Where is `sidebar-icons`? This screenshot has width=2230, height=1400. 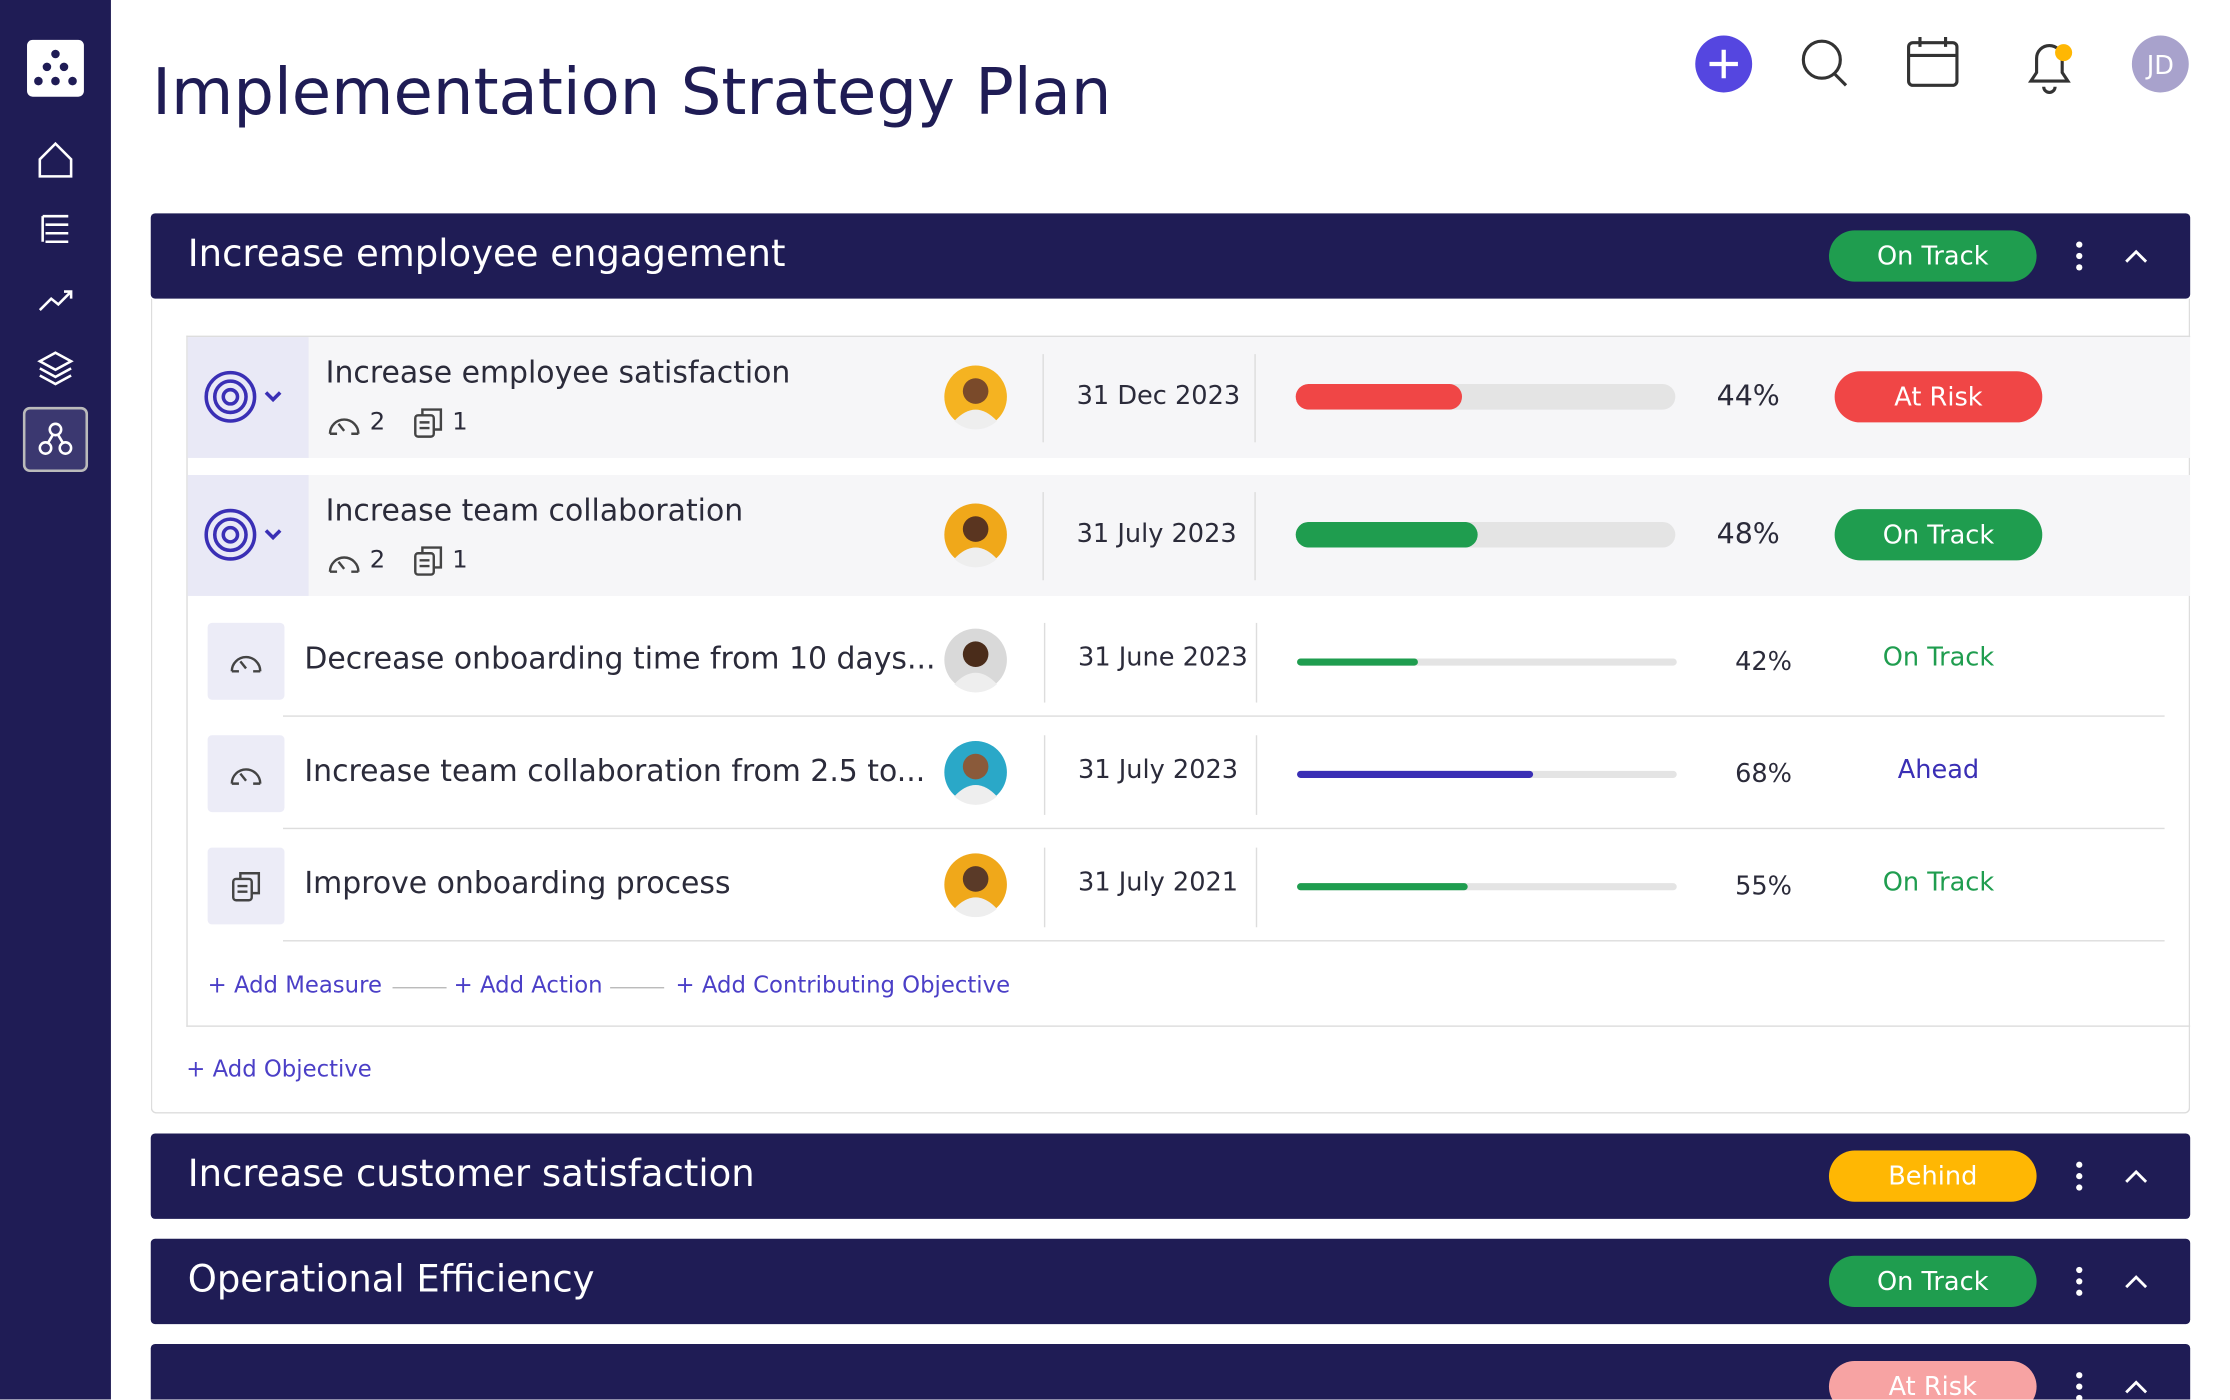 sidebar-icons is located at coordinates (55, 256).